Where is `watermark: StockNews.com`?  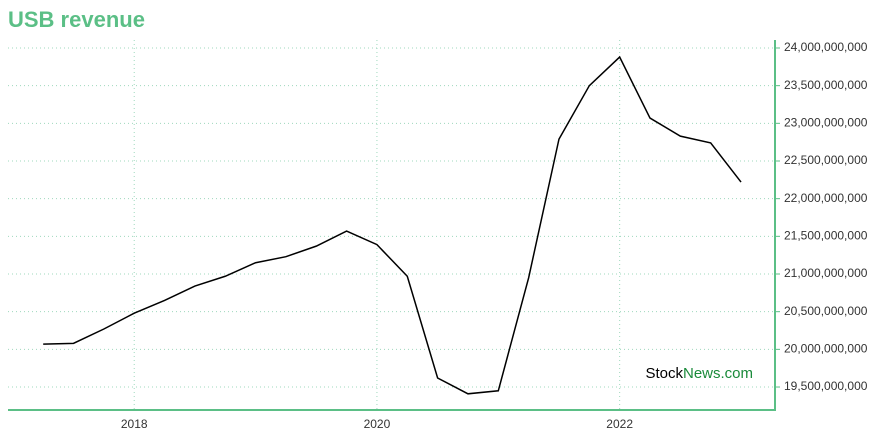 watermark: StockNews.com is located at coordinates (699, 373).